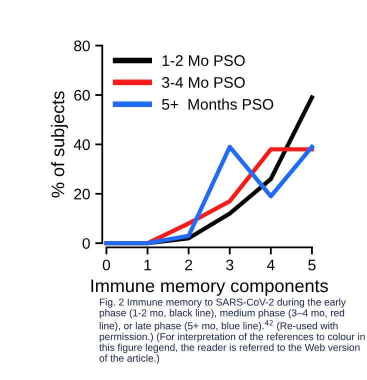  Describe the element at coordinates (232, 331) in the screenshot. I see `caption: Fig. 2 Immune memory to SARS-CoV-2 during the early phase (1-2 mo, black line), medium phase (3–4 mo, red line), or late phase (5+ mo, blue line).$^{42}$ (Re-used with permission.) (For interpretation of the references to colour in this figure legend, the reader is referred to the Web version of the article.)` at that location.